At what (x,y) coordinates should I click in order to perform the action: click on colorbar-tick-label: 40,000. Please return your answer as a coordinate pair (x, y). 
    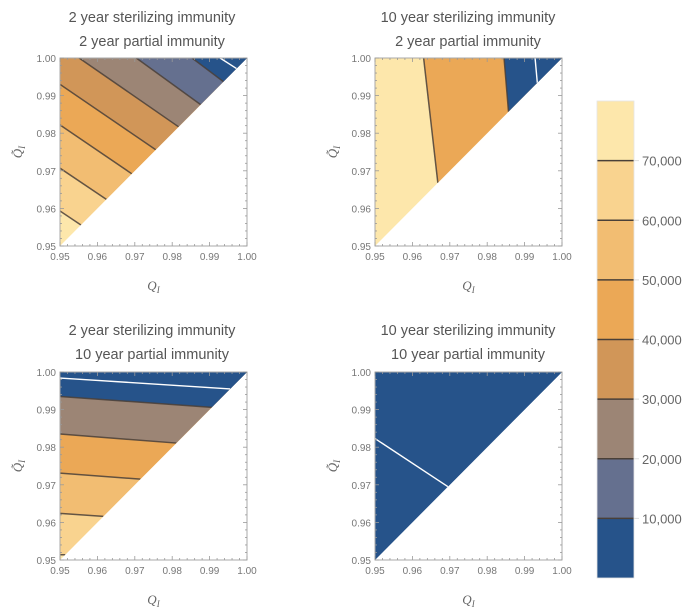
    Looking at the image, I should click on (662, 340).